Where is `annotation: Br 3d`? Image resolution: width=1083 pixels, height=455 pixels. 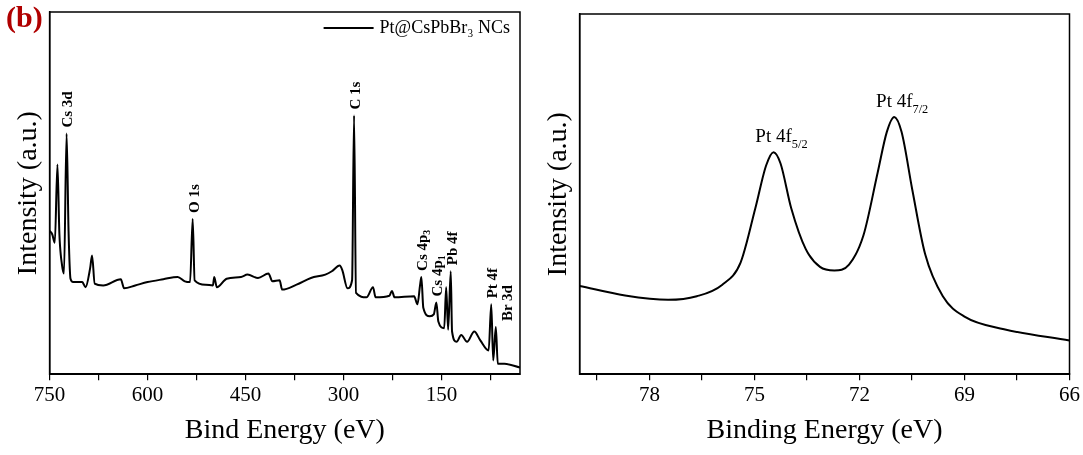 annotation: Br 3d is located at coordinates (507, 303).